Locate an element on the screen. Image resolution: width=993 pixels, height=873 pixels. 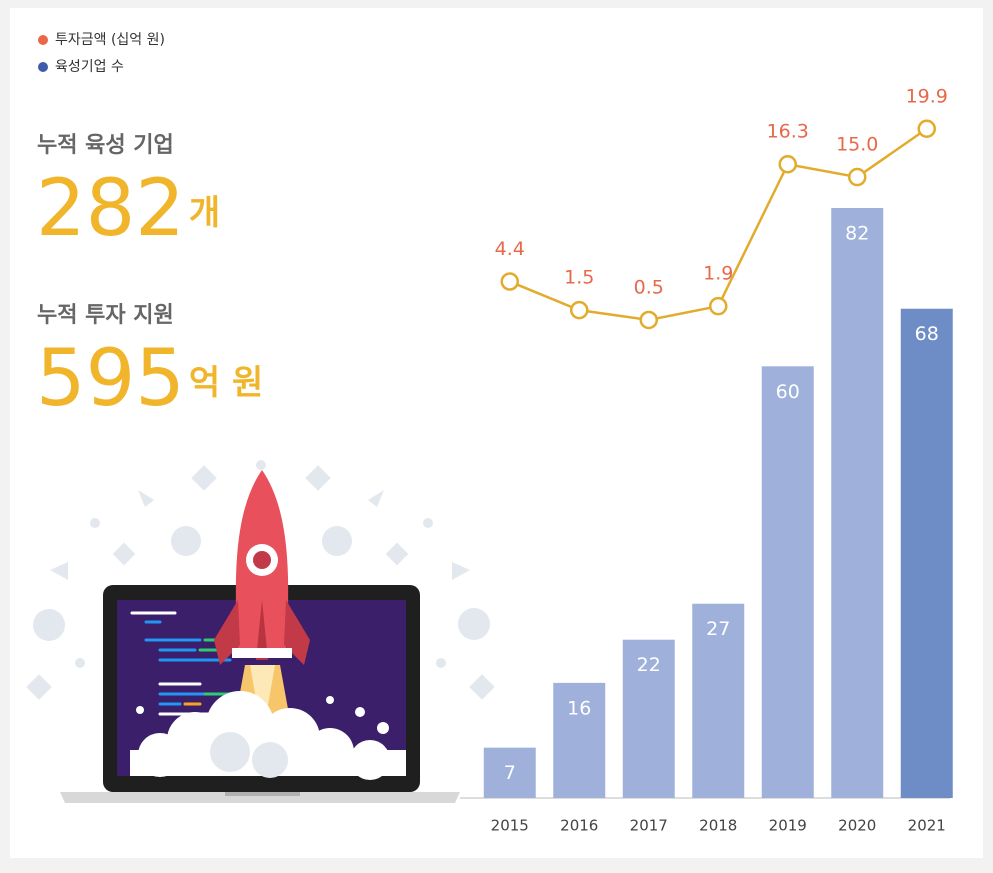
line-value-label: 0.5 is located at coordinates (649, 287).